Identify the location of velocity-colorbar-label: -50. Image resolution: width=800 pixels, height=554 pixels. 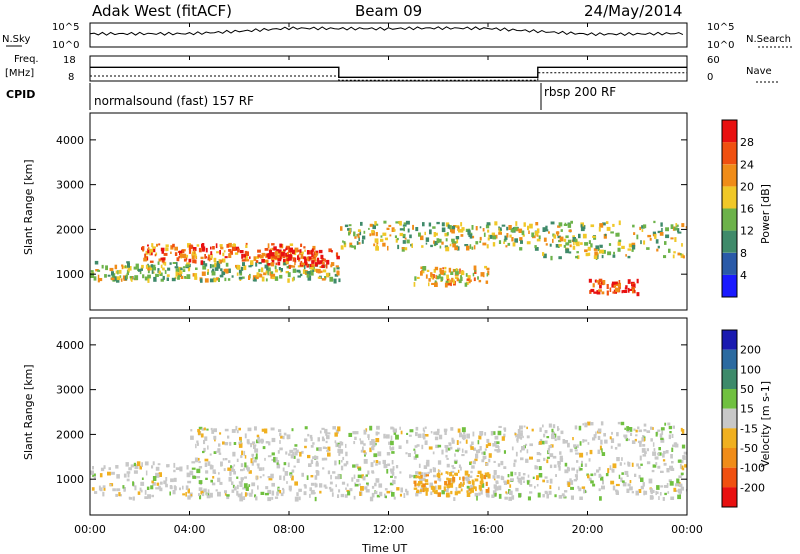
(749, 448).